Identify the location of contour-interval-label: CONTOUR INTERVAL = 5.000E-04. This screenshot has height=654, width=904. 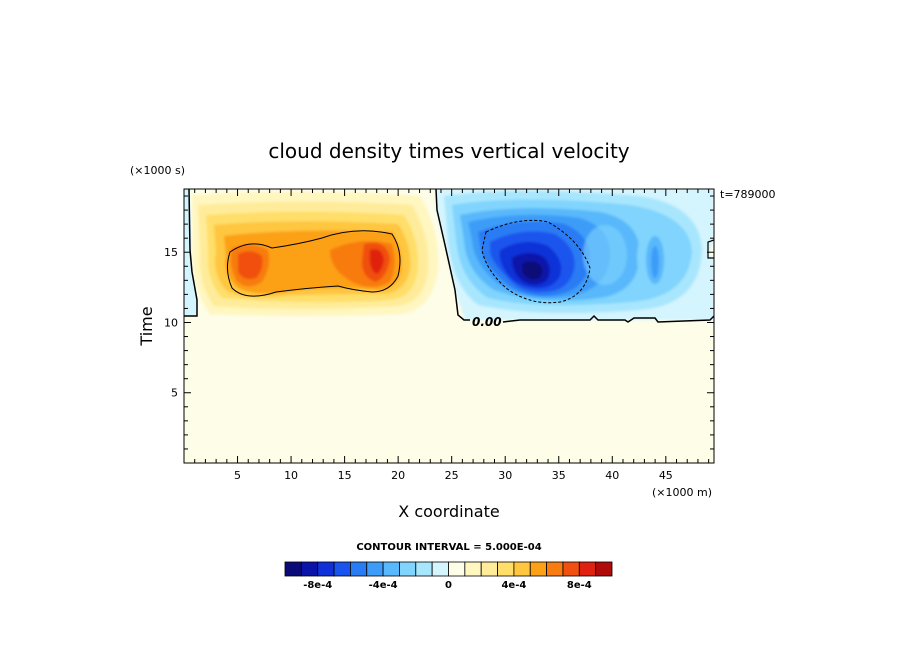
(448, 547).